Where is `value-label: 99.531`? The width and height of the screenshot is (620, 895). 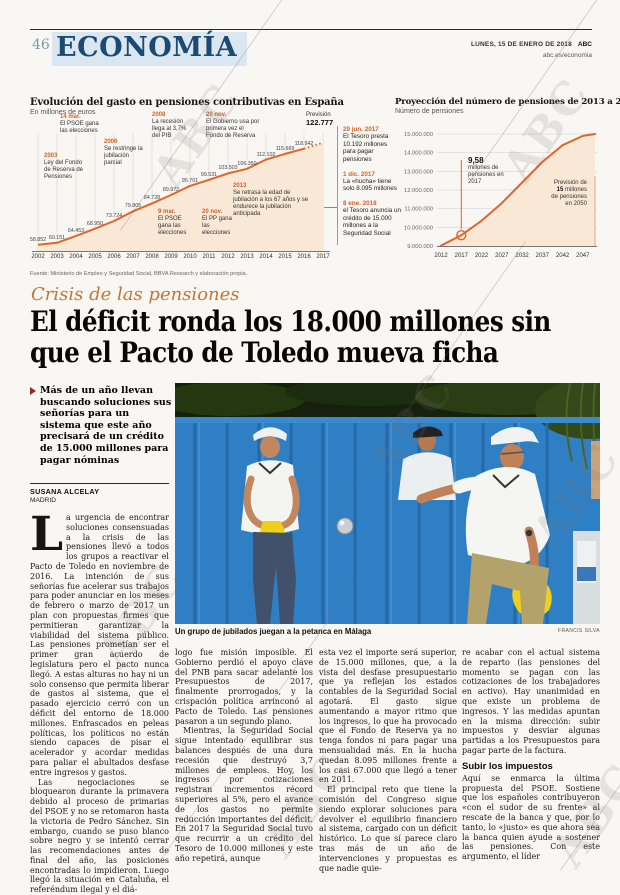 value-label: 99.531 is located at coordinates (209, 175).